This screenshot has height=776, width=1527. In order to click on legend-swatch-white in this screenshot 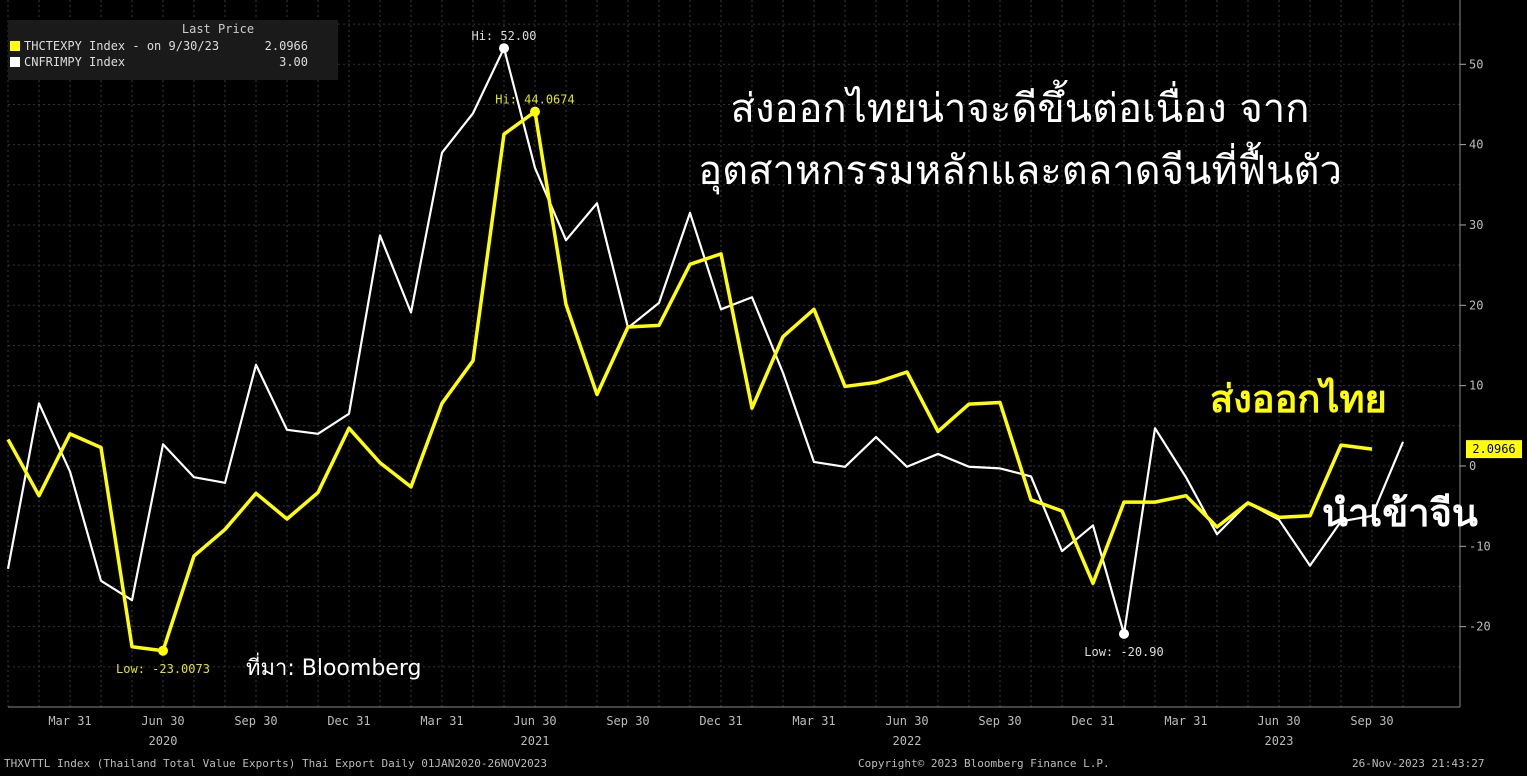, I will do `click(15, 62)`.